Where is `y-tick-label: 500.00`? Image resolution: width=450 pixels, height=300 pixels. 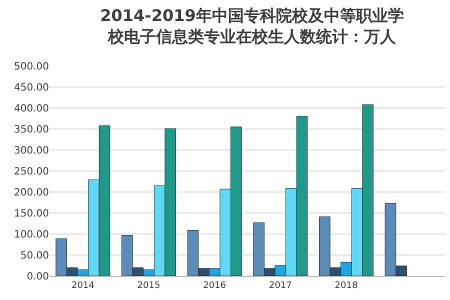 y-tick-label: 500.00 is located at coordinates (31, 67).